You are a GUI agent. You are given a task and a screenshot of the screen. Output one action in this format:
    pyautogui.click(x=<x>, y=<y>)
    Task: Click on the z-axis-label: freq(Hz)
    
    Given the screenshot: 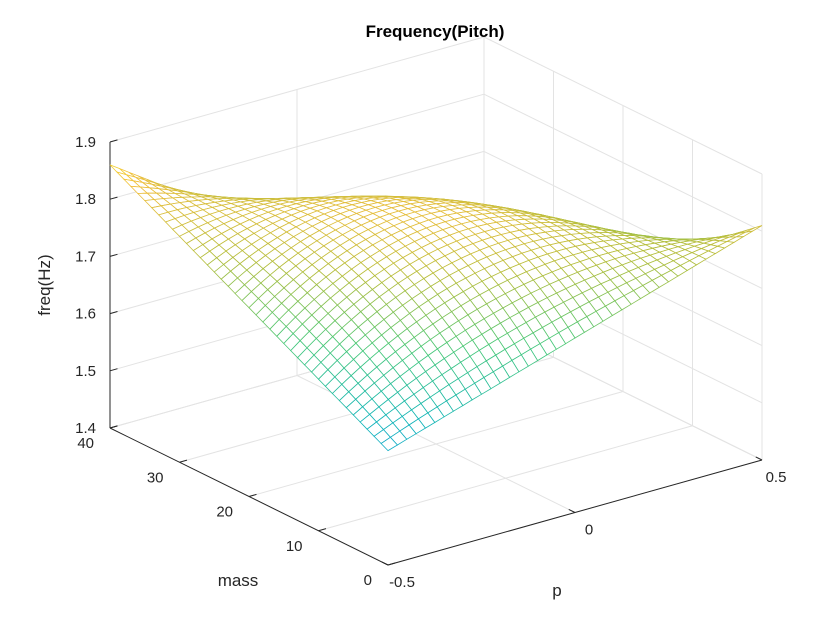 What is the action you would take?
    pyautogui.click(x=44, y=284)
    